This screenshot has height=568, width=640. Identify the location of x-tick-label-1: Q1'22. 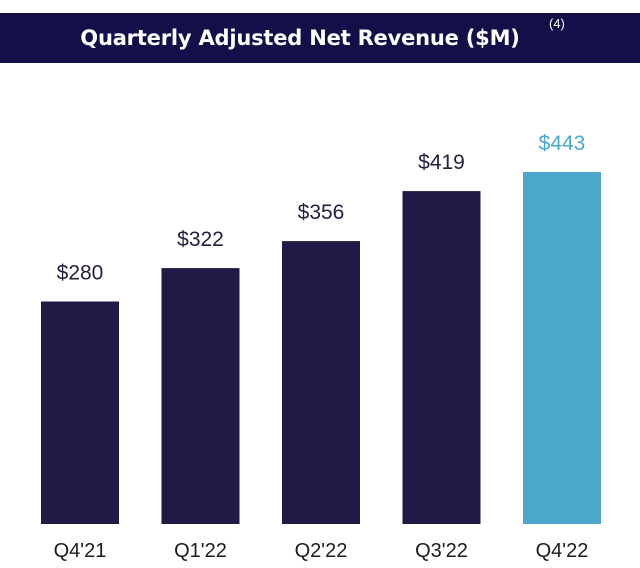
(200, 551).